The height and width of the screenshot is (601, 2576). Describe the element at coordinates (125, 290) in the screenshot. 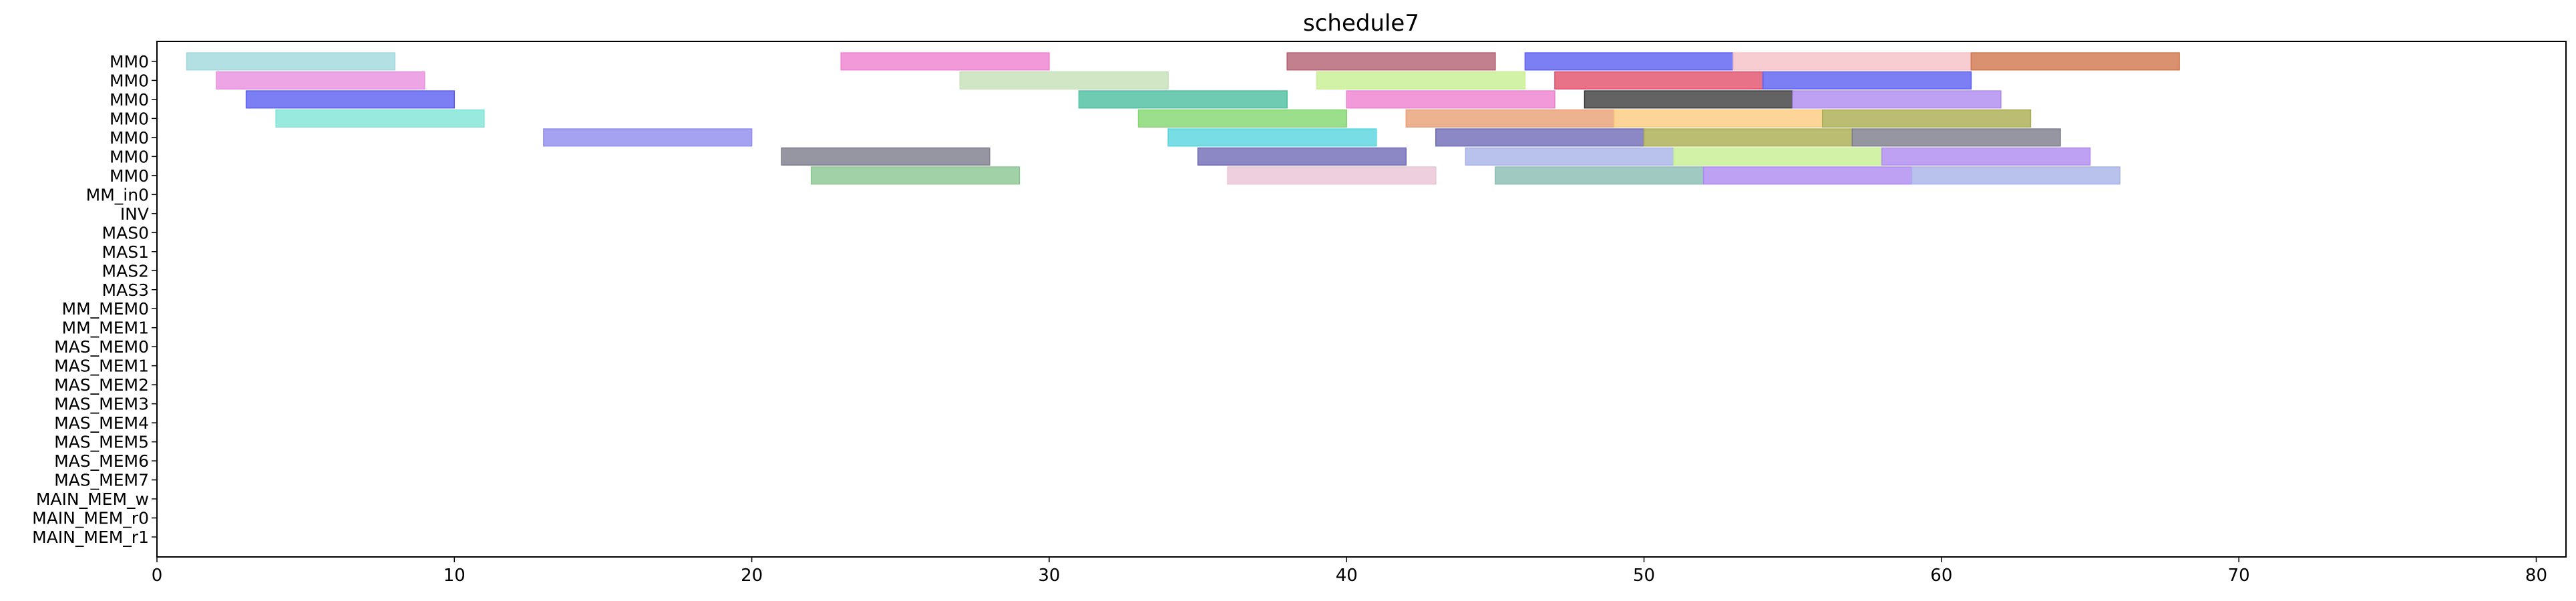

I see `y-tick-label: MAS3` at that location.